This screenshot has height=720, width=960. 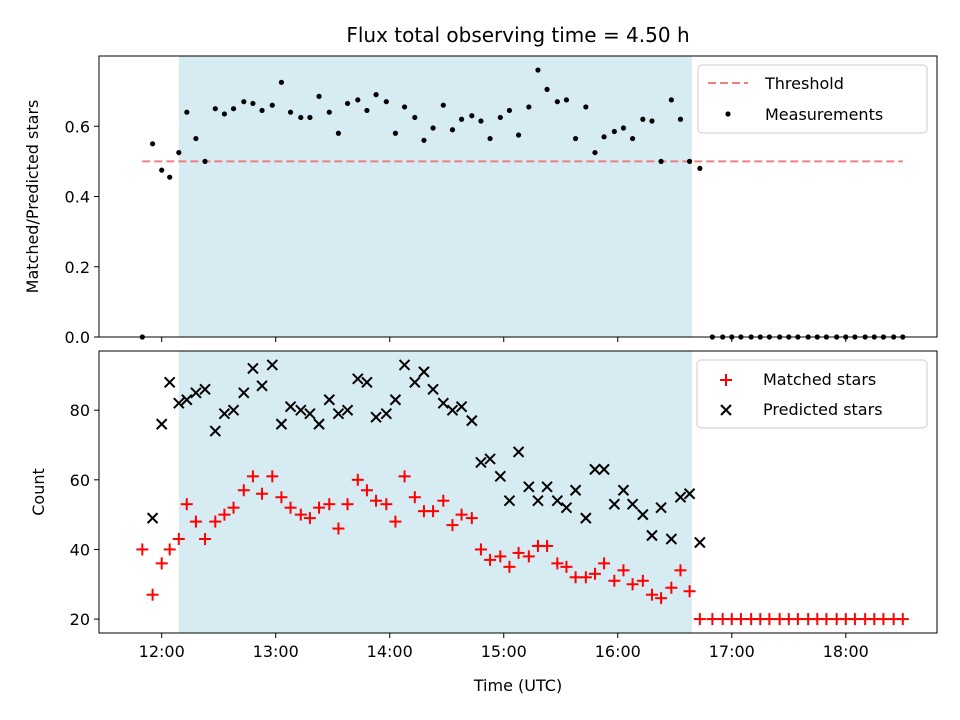 What do you see at coordinates (804, 83) in the screenshot?
I see `legend-threshold-label: Threshold` at bounding box center [804, 83].